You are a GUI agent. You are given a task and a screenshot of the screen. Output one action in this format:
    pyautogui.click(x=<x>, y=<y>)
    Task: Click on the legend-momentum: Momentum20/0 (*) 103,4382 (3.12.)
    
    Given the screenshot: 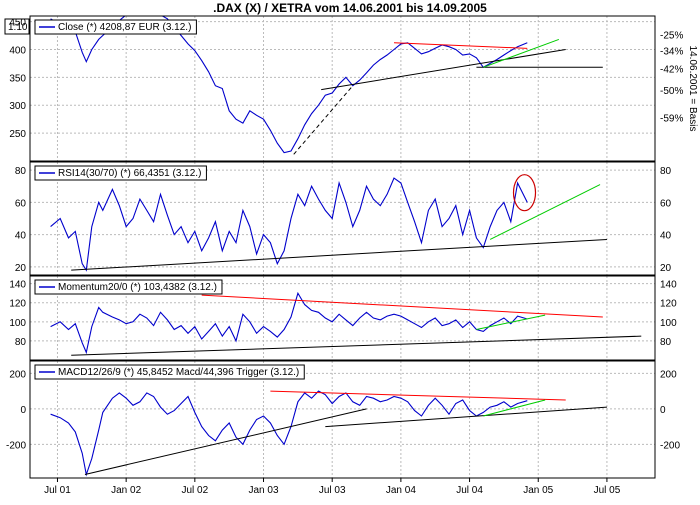 What is the action you would take?
    pyautogui.click(x=128, y=287)
    